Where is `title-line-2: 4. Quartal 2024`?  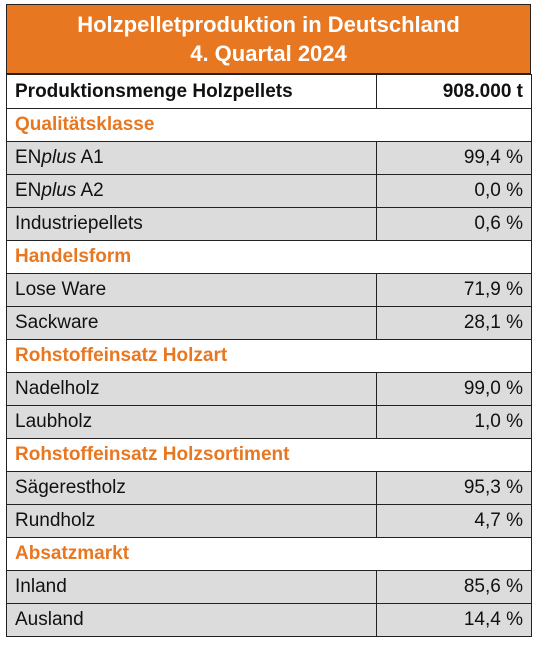 title-line-2: 4. Quartal 2024 is located at coordinates (268, 53).